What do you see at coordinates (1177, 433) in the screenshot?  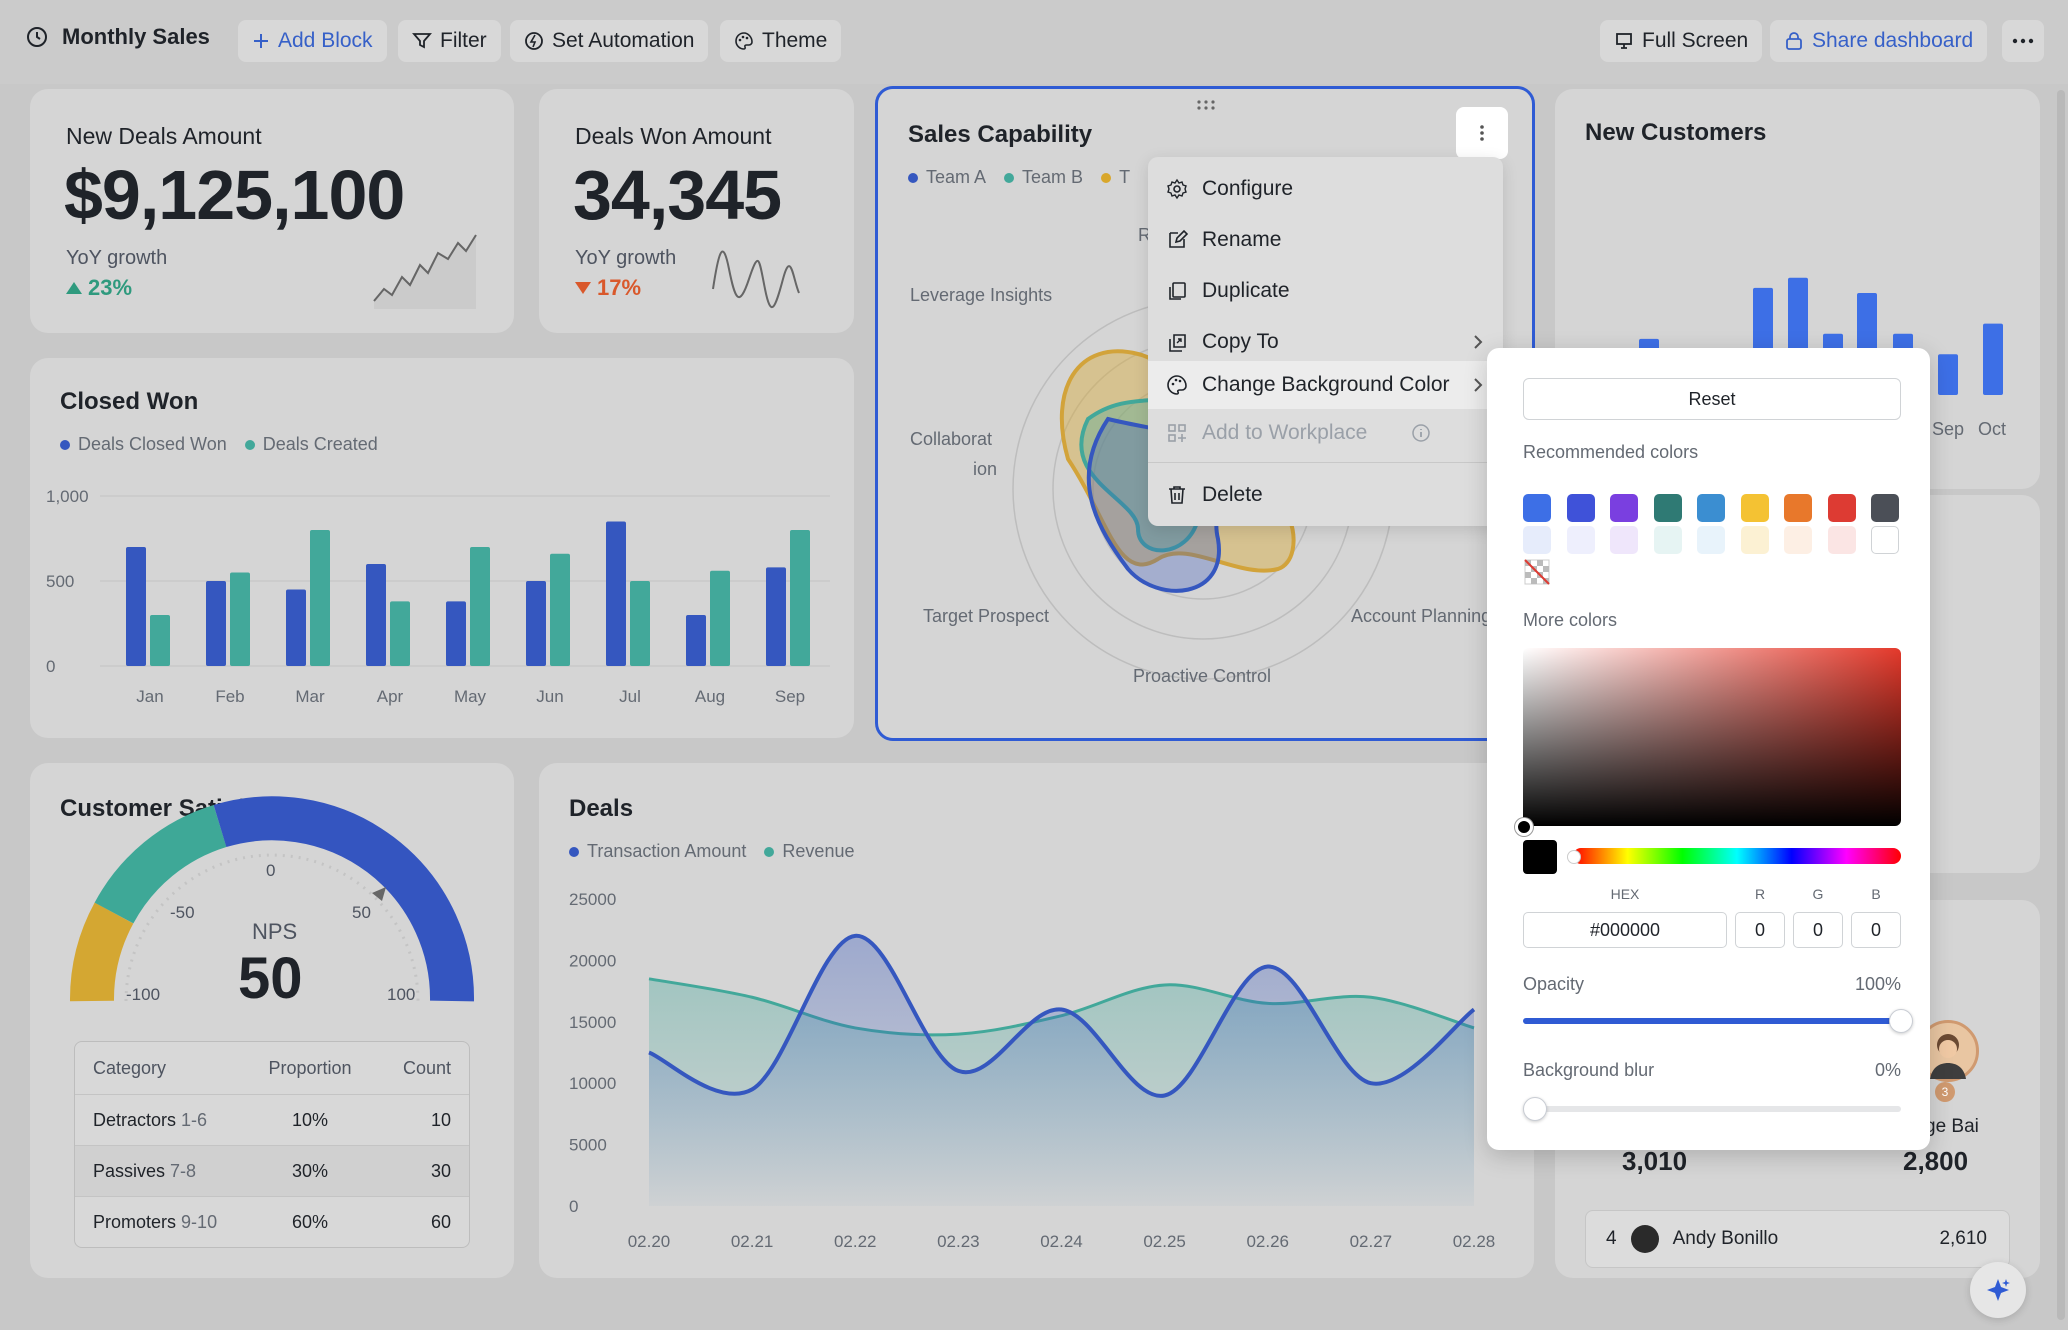 I see `add-workplace-icon` at bounding box center [1177, 433].